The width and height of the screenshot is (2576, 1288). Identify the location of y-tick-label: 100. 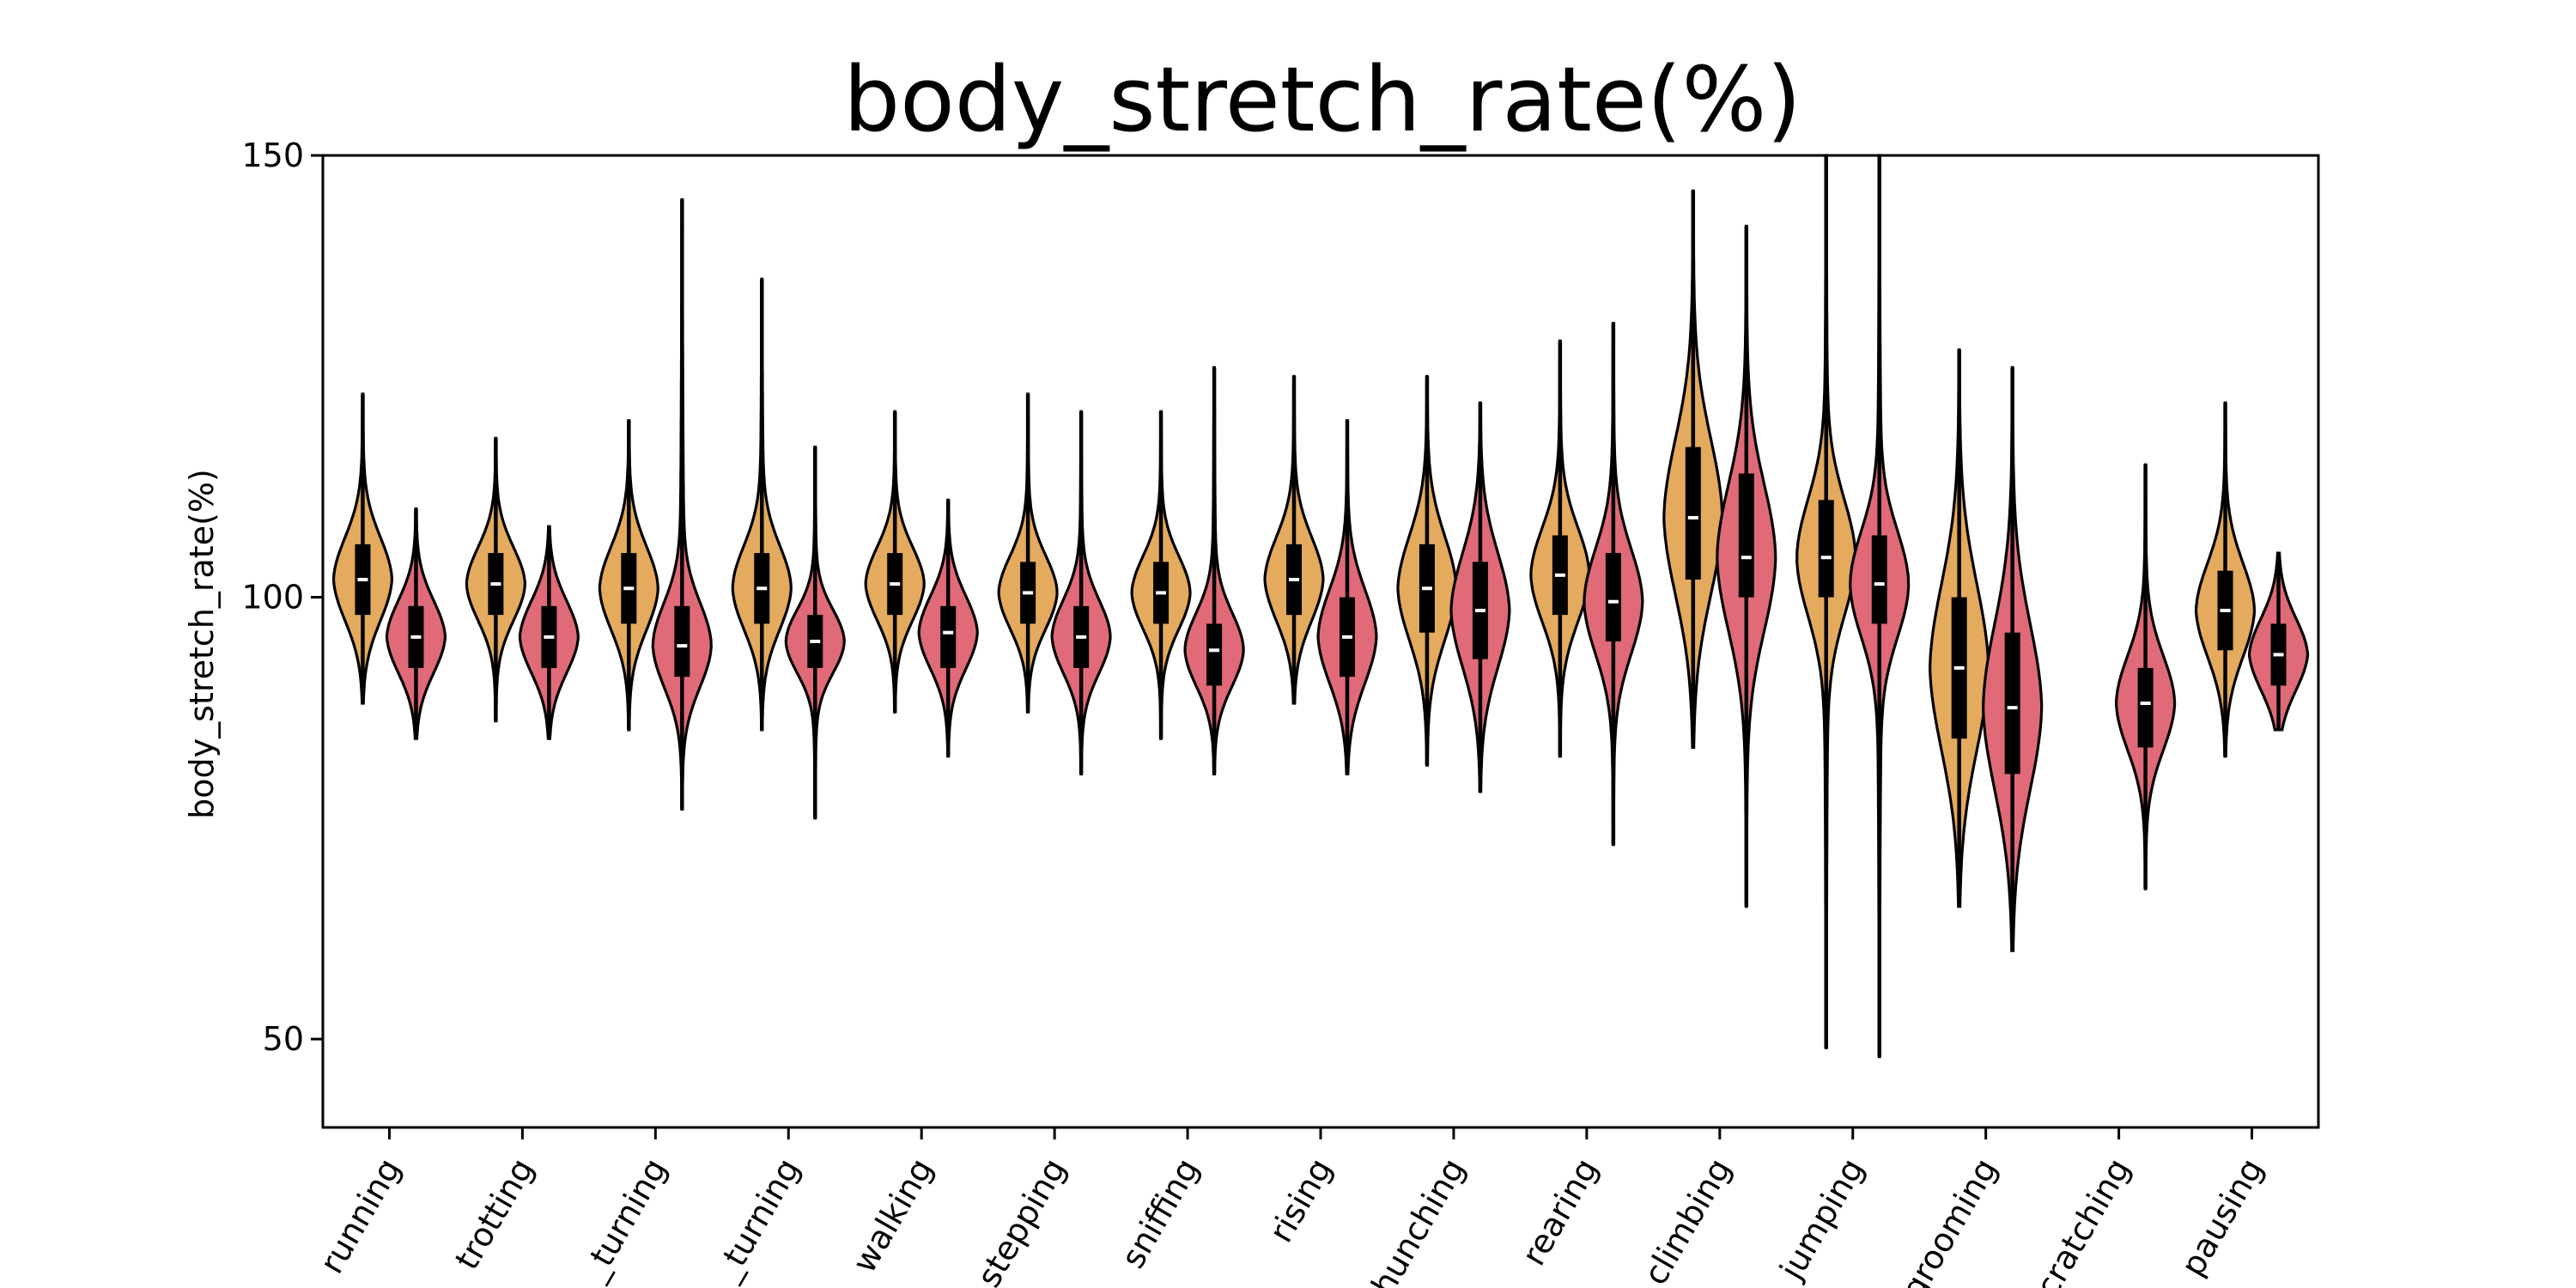
(272, 598).